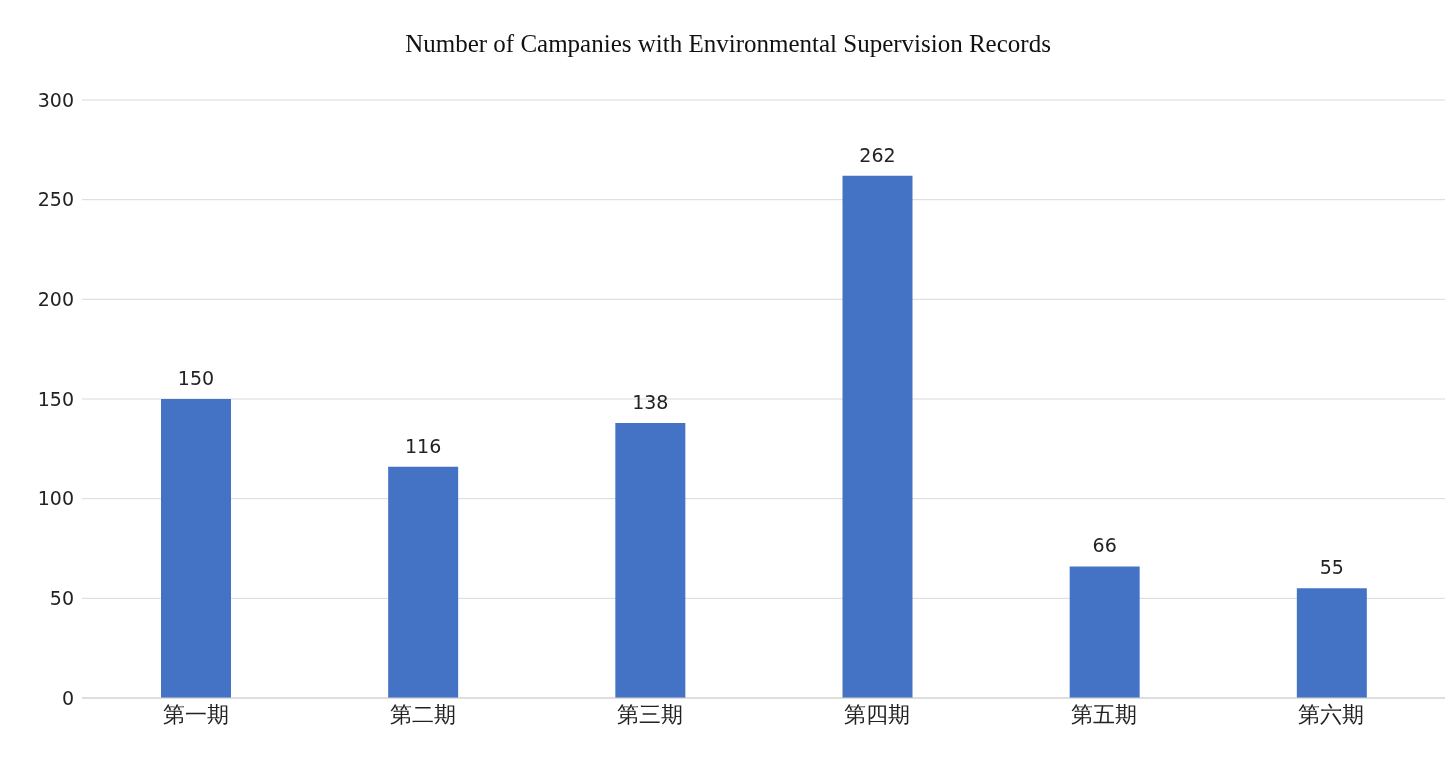 The height and width of the screenshot is (759, 1456). I want to click on data-label: 150, so click(196, 378).